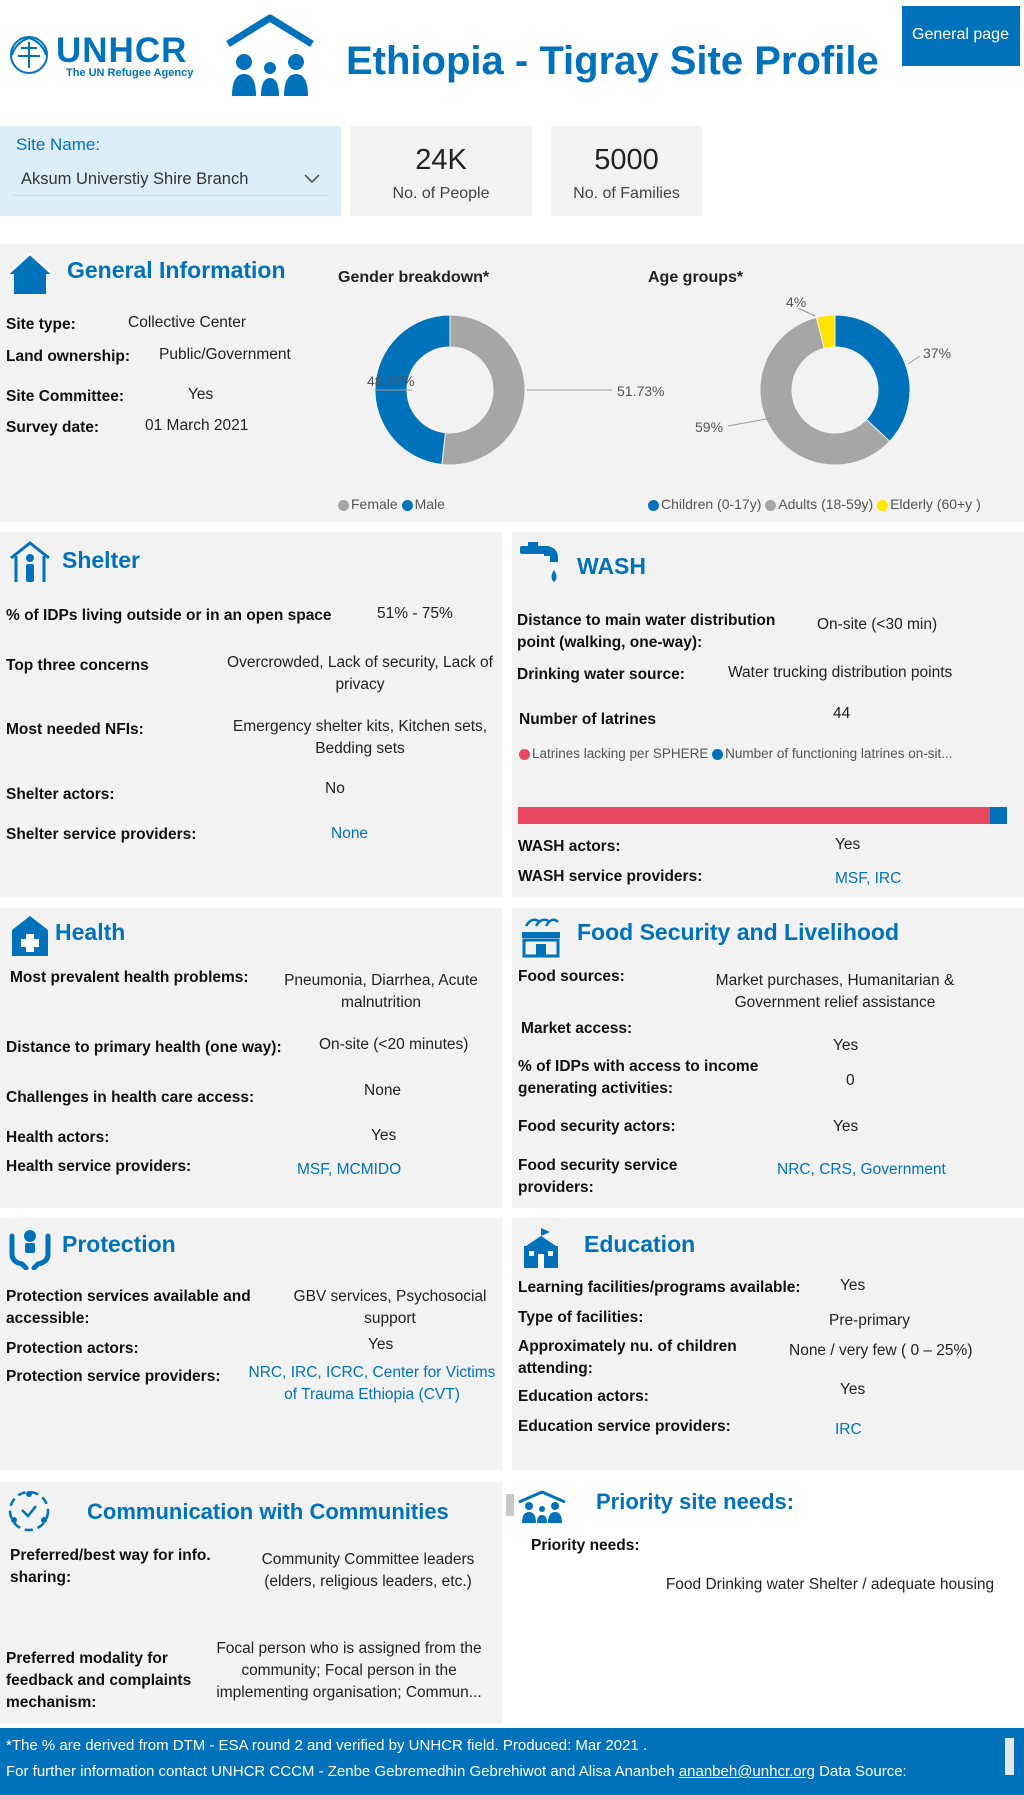 This screenshot has width=1024, height=1795. Describe the element at coordinates (825, 391) in the screenshot. I see `donut-slice-adults` at that location.